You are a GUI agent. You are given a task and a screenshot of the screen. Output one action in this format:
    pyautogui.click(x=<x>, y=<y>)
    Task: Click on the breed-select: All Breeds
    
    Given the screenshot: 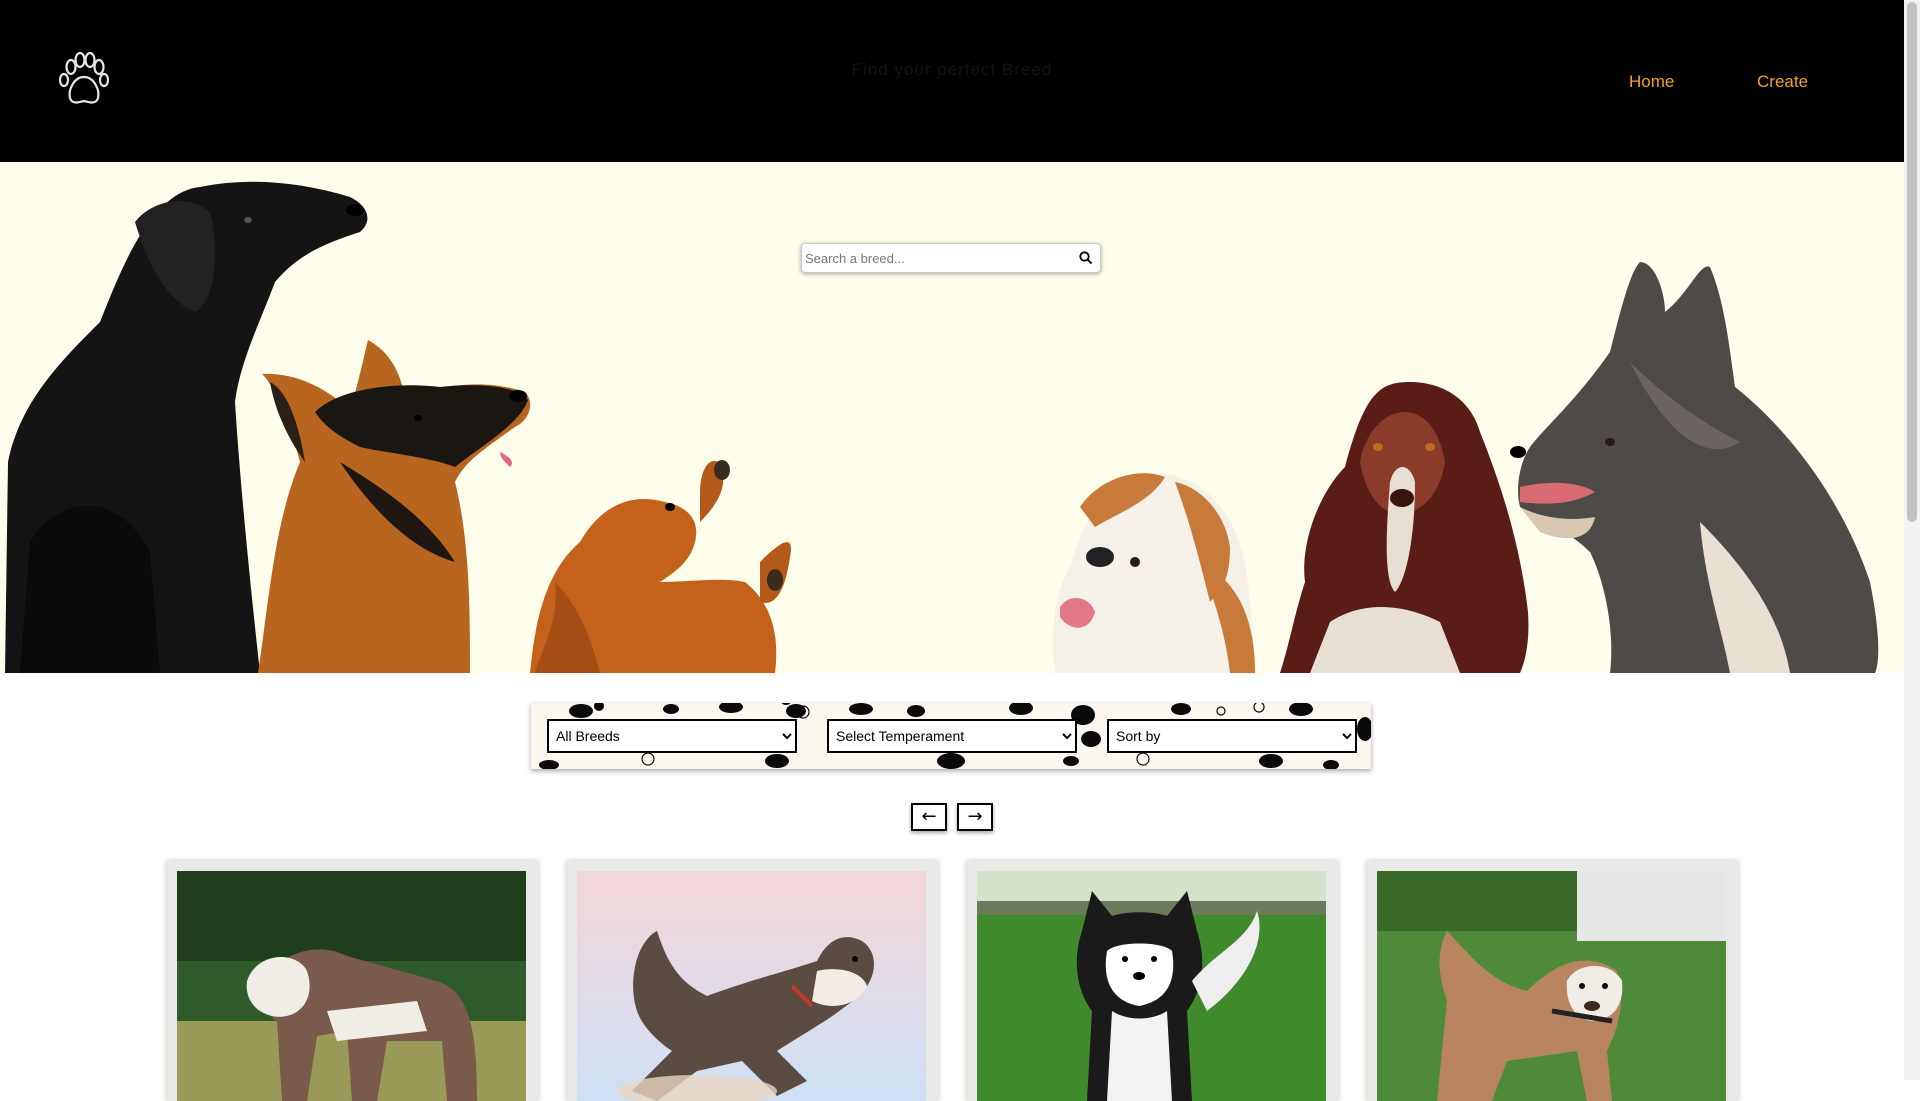 What is the action you would take?
    pyautogui.click(x=672, y=736)
    